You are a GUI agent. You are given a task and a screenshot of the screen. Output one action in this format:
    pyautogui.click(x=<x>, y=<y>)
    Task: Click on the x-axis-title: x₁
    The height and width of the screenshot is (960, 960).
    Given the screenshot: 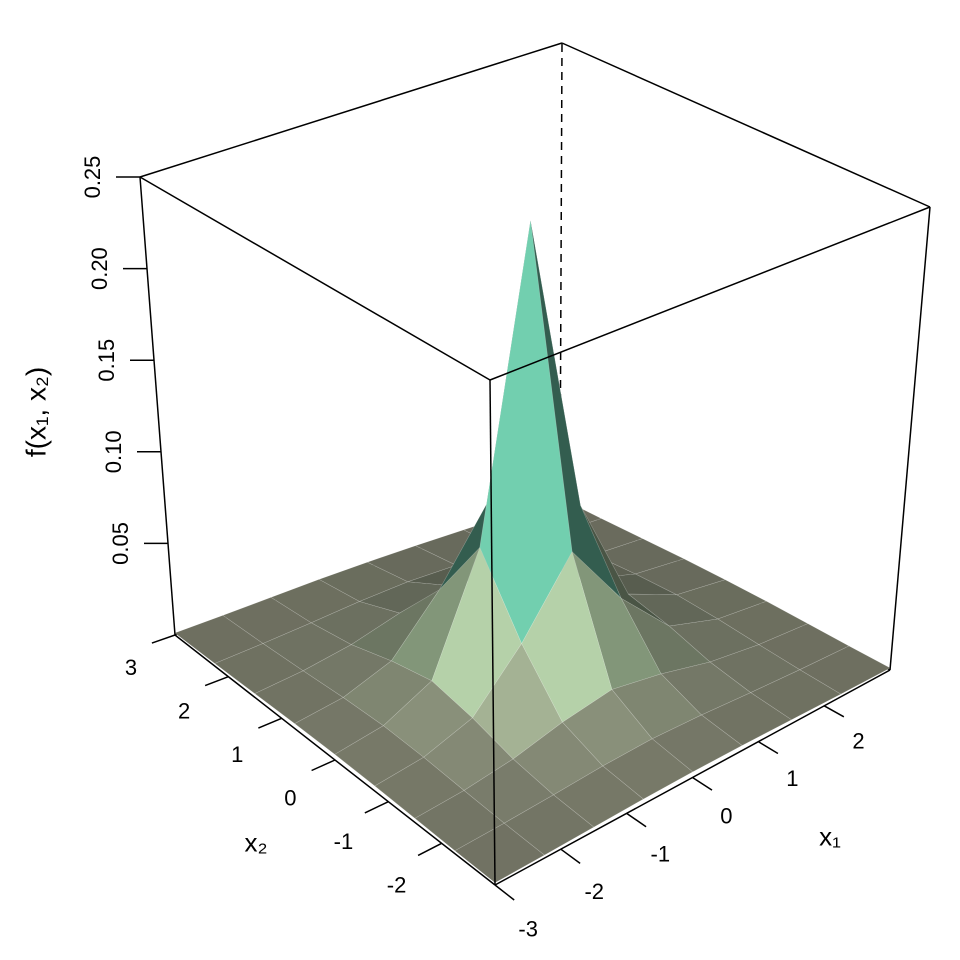 What is the action you would take?
    pyautogui.click(x=830, y=836)
    